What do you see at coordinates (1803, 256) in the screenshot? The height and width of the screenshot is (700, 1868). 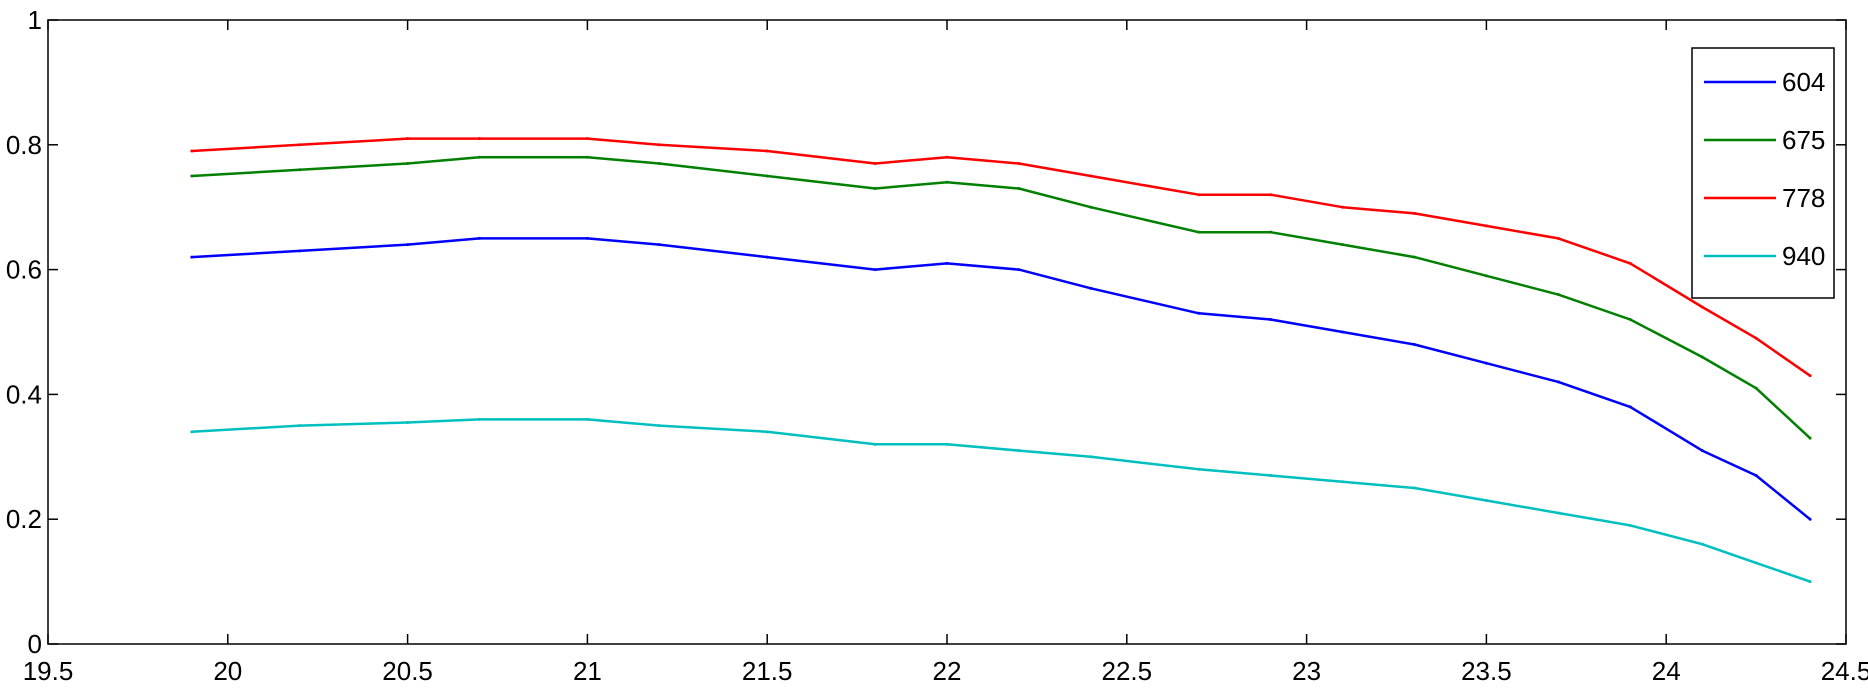 I see `legend-label-940: 940` at bounding box center [1803, 256].